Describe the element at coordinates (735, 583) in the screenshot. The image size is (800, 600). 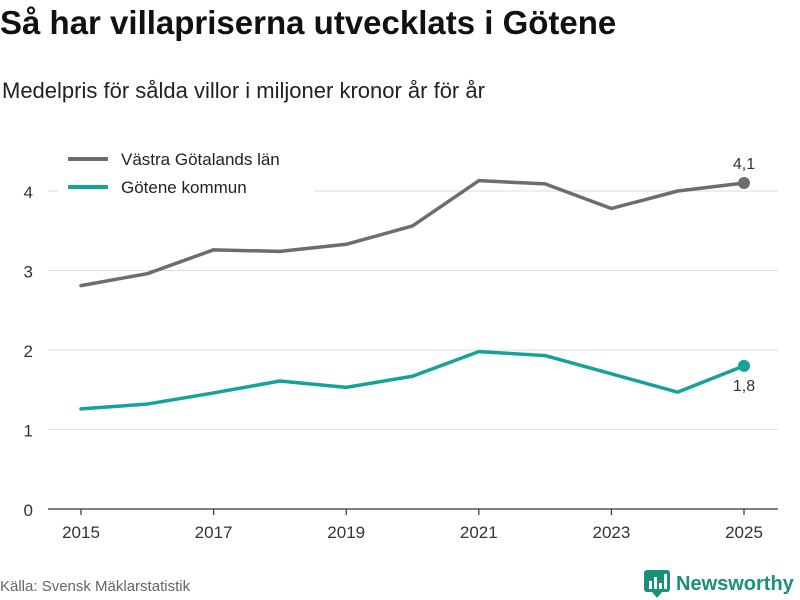
I see `brand-name: Newsworthy` at that location.